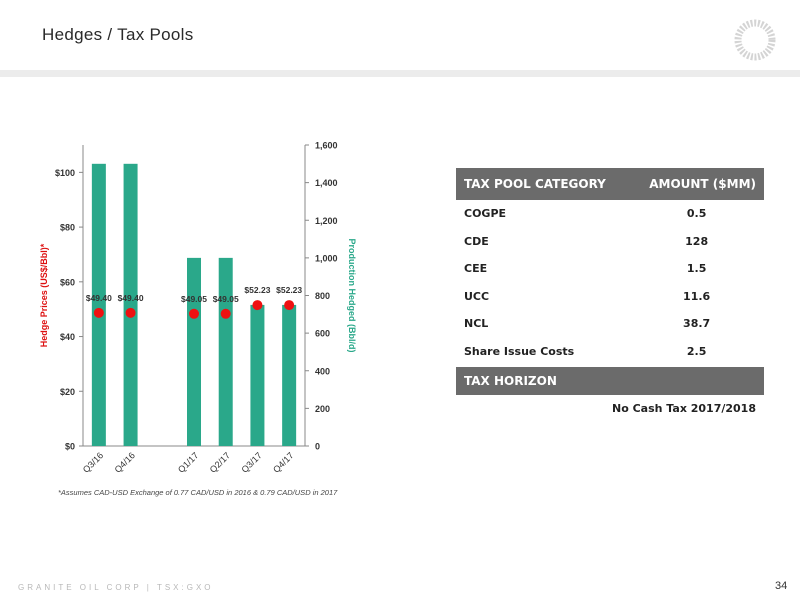 The width and height of the screenshot is (800, 600). What do you see at coordinates (543, 380) in the screenshot?
I see `tax-horizon-label: TAX HORIZON` at bounding box center [543, 380].